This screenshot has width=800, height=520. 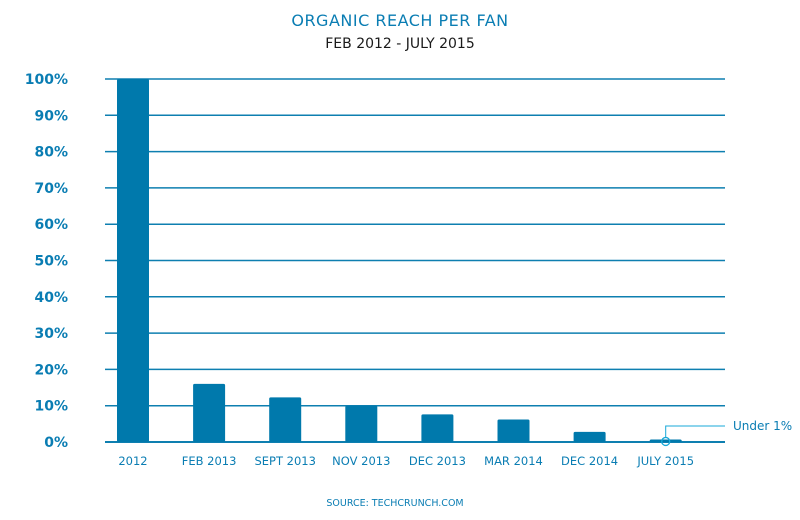 I want to click on x-tick-label: JULY 2015, so click(x=665, y=461).